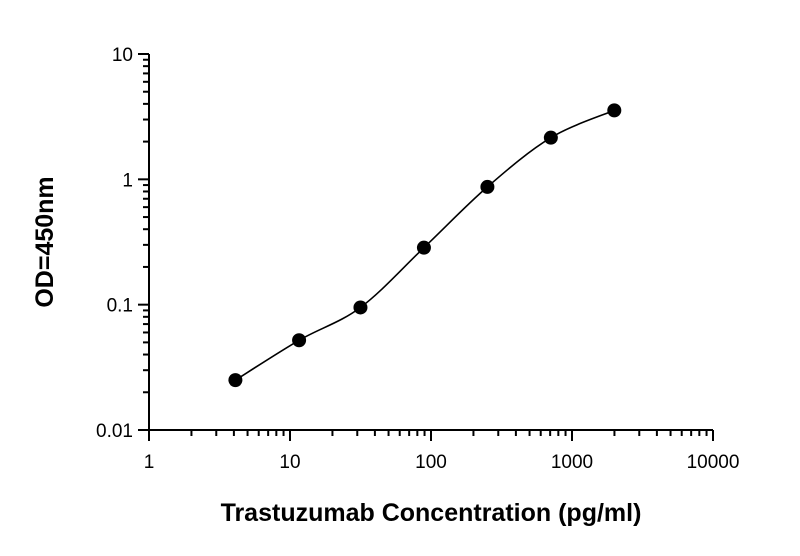  Describe the element at coordinates (572, 462) in the screenshot. I see `x-tick-label: 1000` at that location.